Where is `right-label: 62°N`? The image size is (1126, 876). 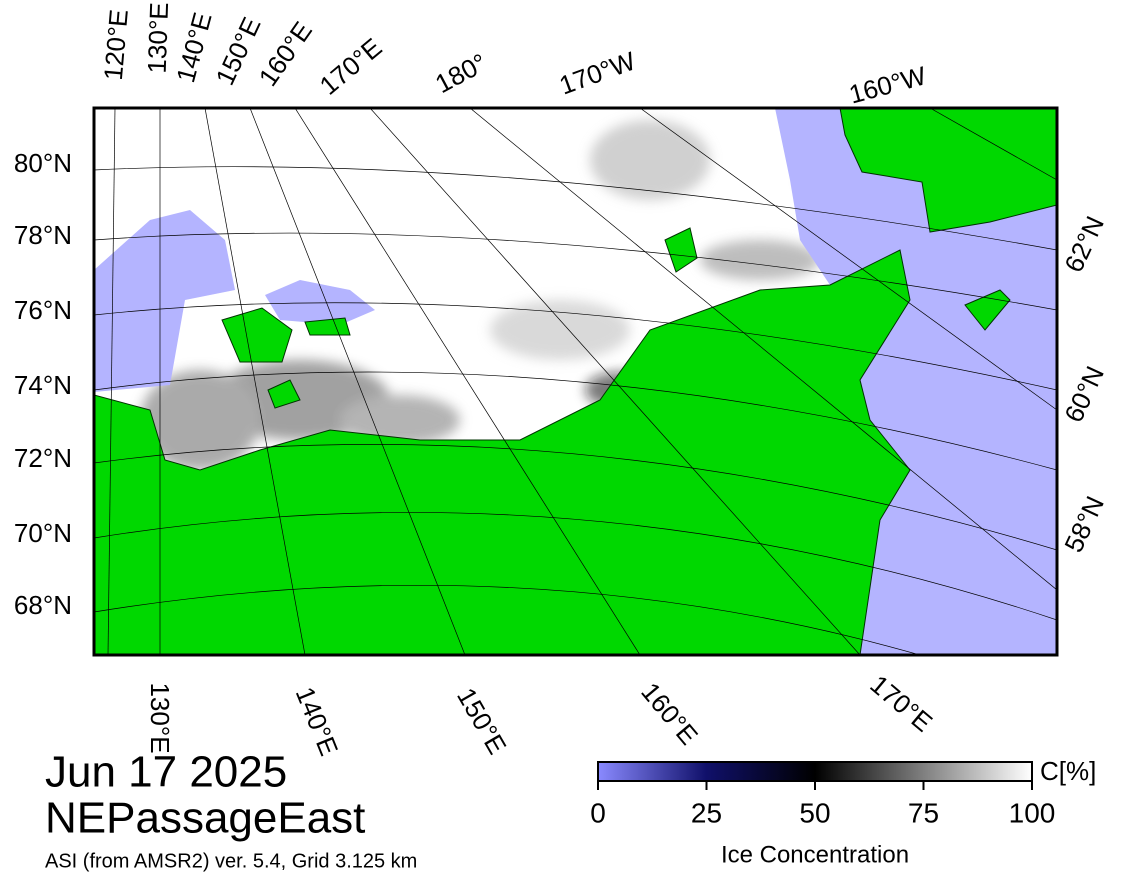
right-label: 62°N is located at coordinates (1084, 243).